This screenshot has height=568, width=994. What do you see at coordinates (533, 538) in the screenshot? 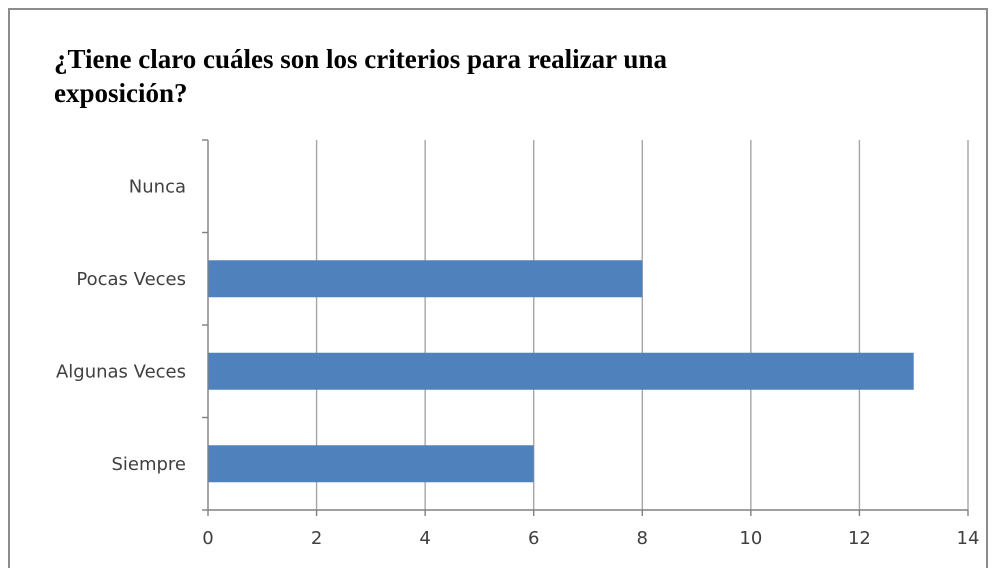
I see `x-tick-label-6: 6` at bounding box center [533, 538].